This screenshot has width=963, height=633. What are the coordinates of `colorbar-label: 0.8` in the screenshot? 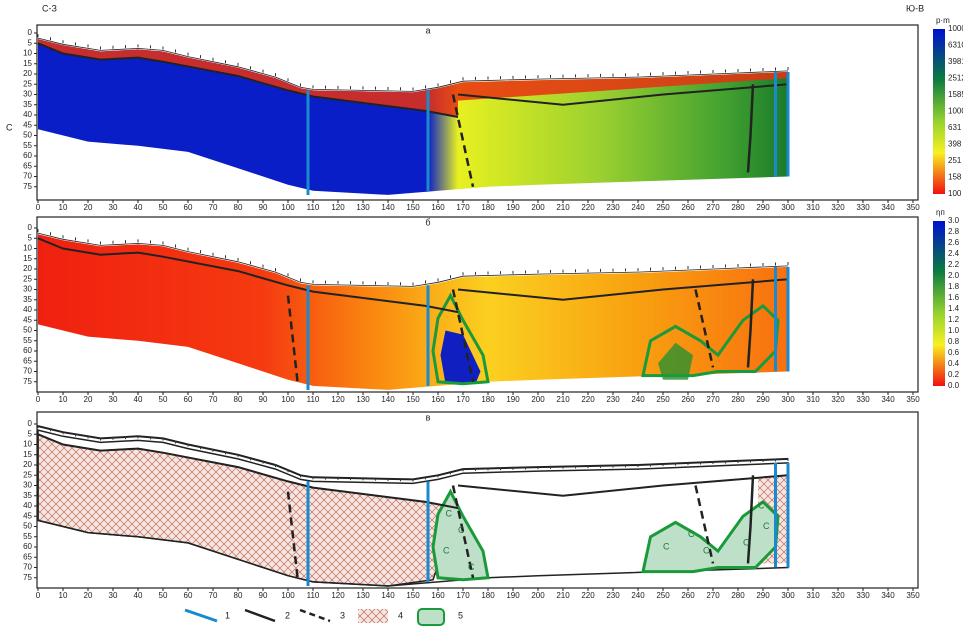 It's located at (954, 341).